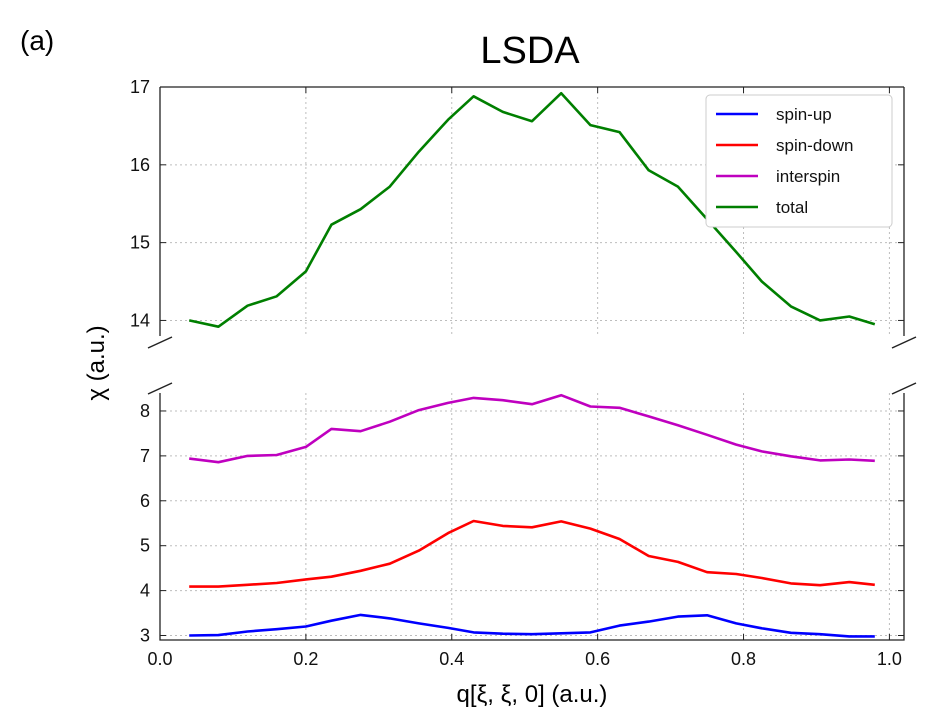 Image resolution: width=937 pixels, height=721 pixels. What do you see at coordinates (532, 625) in the screenshot?
I see `series-line-spin-up` at bounding box center [532, 625].